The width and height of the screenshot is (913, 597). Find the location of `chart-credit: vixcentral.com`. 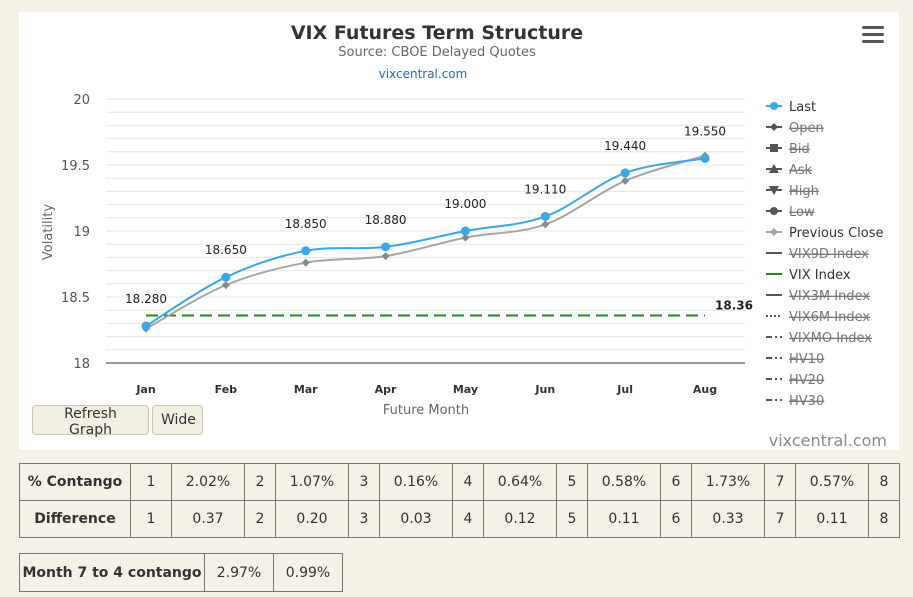

chart-credit: vixcentral.com is located at coordinates (827, 440).